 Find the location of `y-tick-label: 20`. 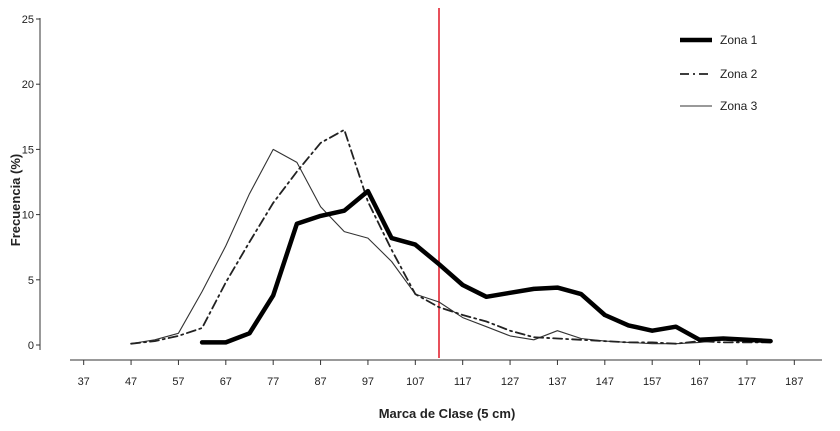

y-tick-label: 20 is located at coordinates (28, 85).